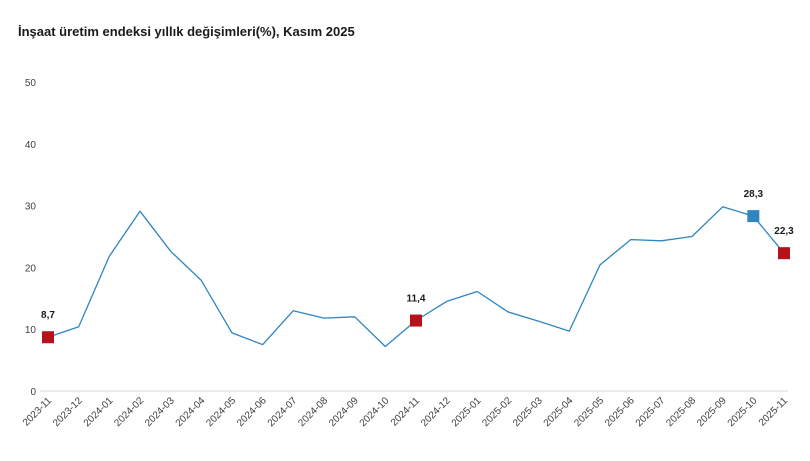  I want to click on data-label: 8,7, so click(48, 315).